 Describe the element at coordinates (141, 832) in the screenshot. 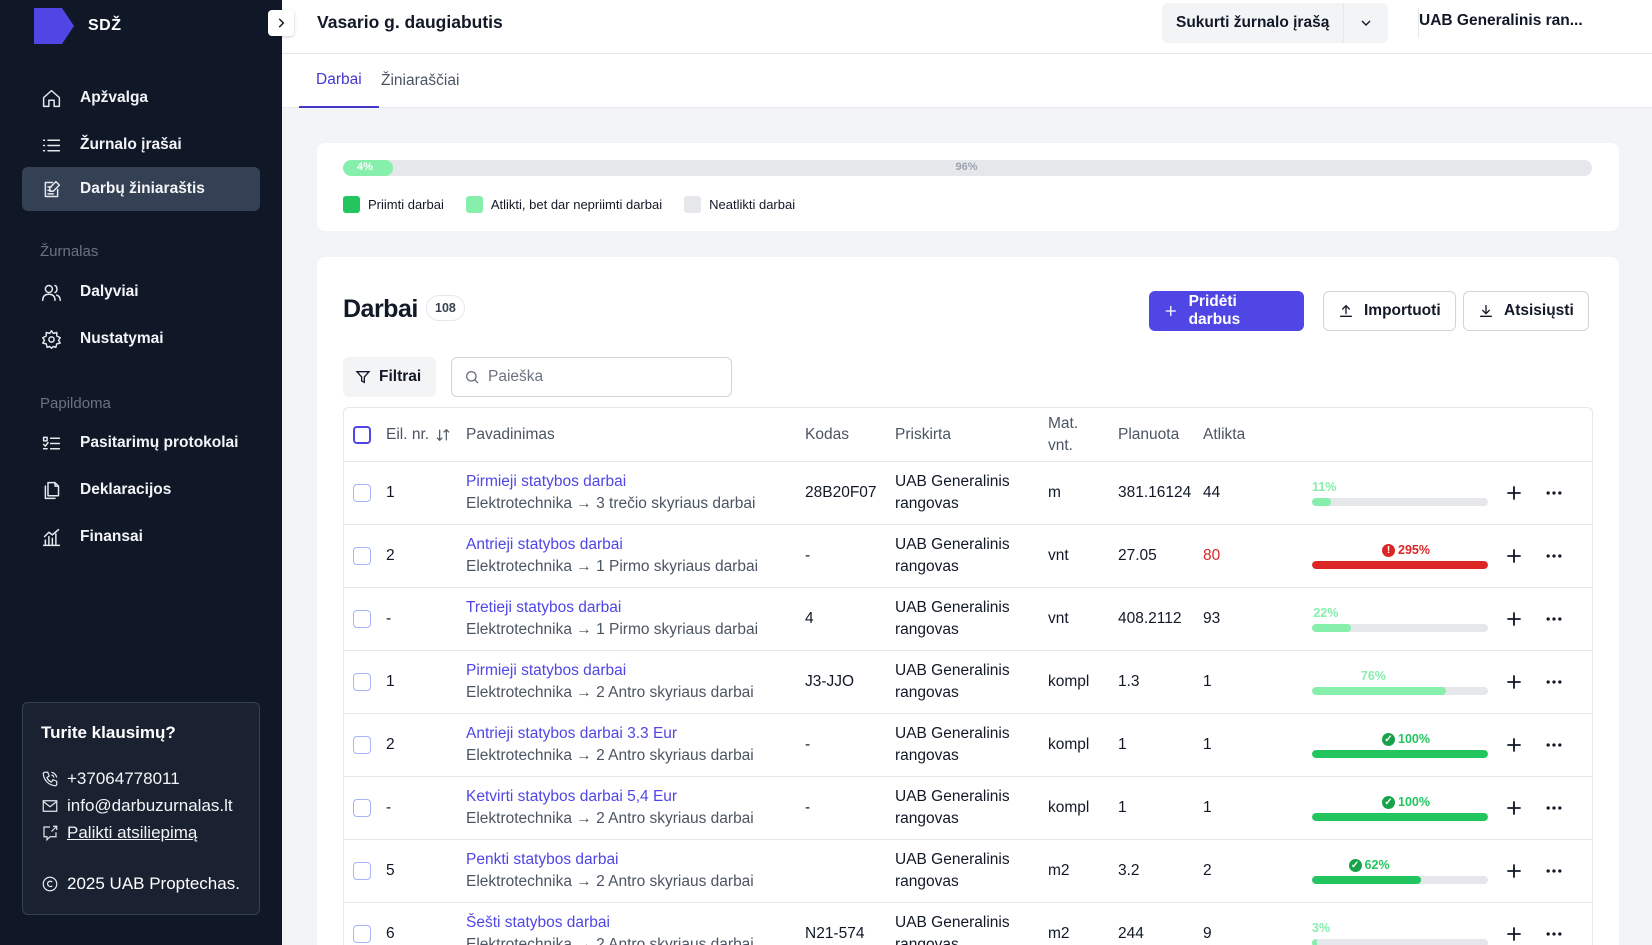

I see `feedback-link: Palikti atsiliepimą` at that location.